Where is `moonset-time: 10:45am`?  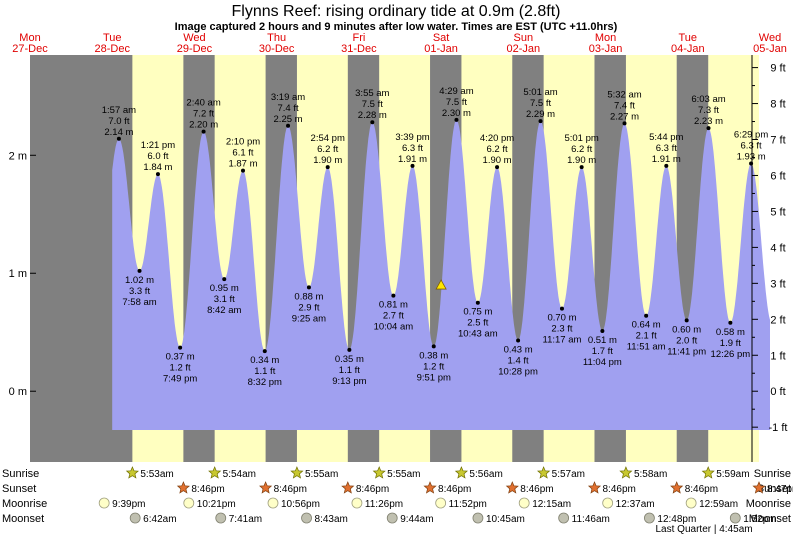
moonset-time: 10:45am is located at coordinates (505, 519).